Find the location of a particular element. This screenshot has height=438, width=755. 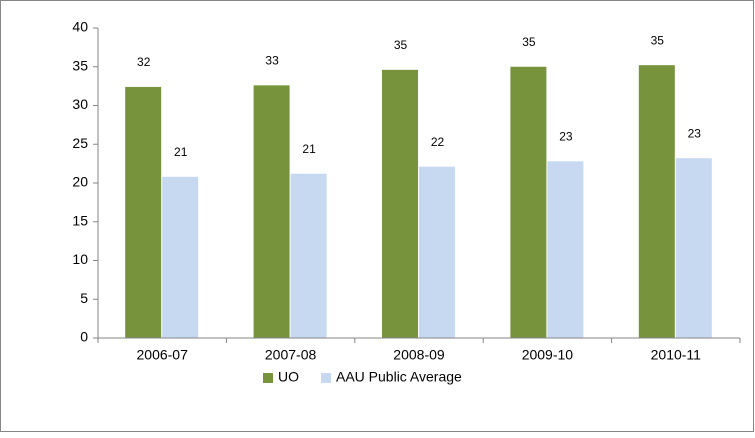

y-tick-label: 20 is located at coordinates (80, 182).